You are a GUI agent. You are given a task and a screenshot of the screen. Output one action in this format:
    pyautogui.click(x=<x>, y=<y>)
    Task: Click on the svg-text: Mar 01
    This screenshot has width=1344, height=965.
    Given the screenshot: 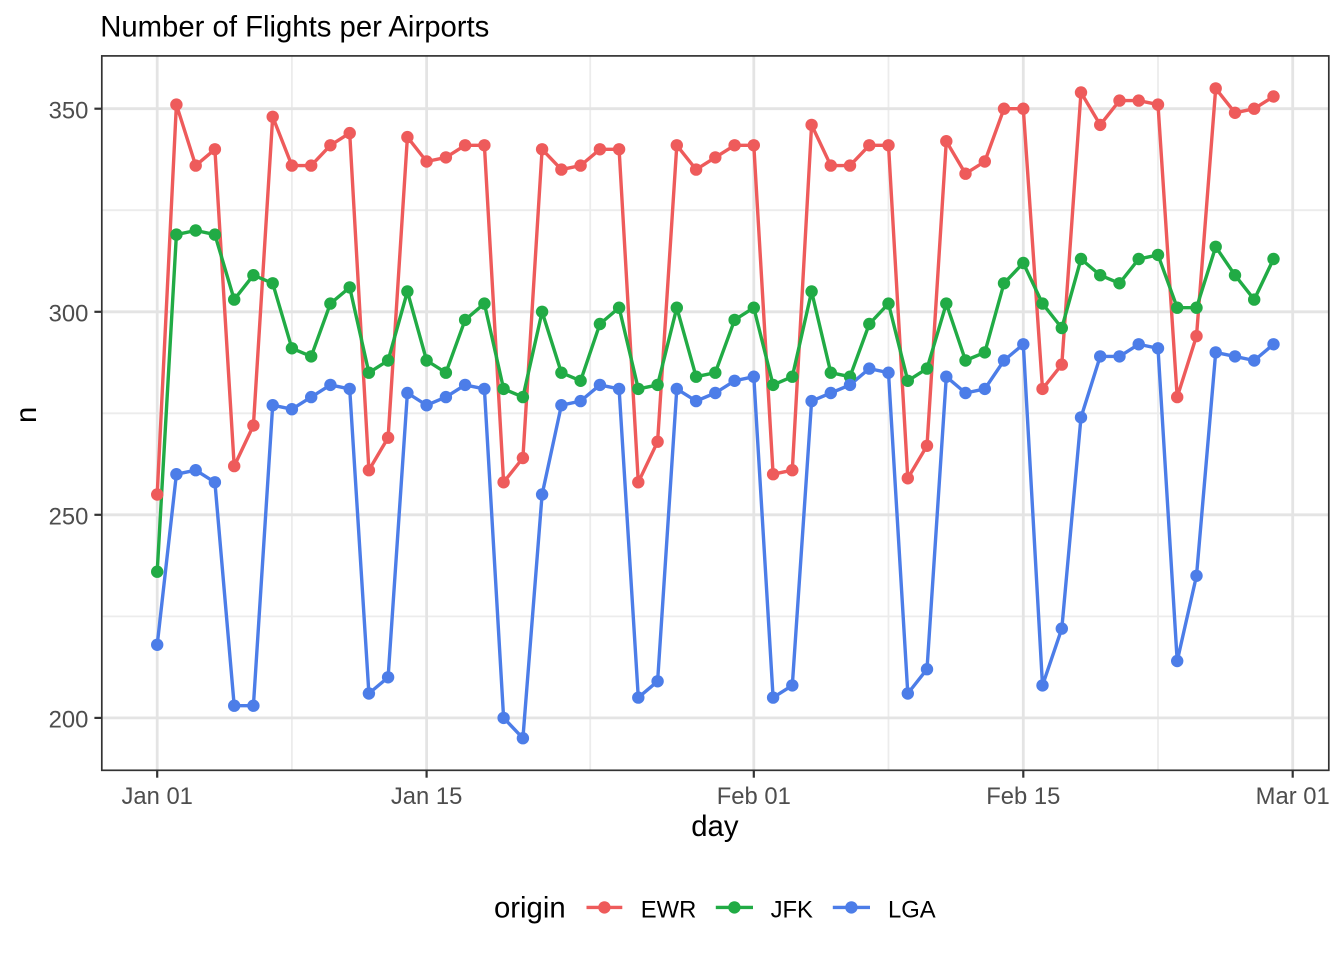 What is the action you would take?
    pyautogui.click(x=1293, y=796)
    